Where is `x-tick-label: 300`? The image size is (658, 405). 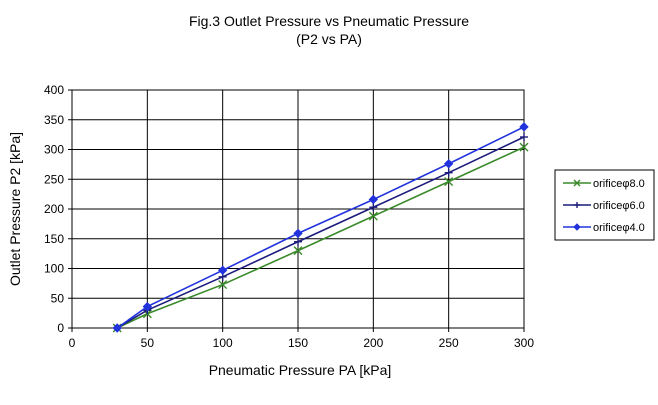 x-tick-label: 300 is located at coordinates (524, 343).